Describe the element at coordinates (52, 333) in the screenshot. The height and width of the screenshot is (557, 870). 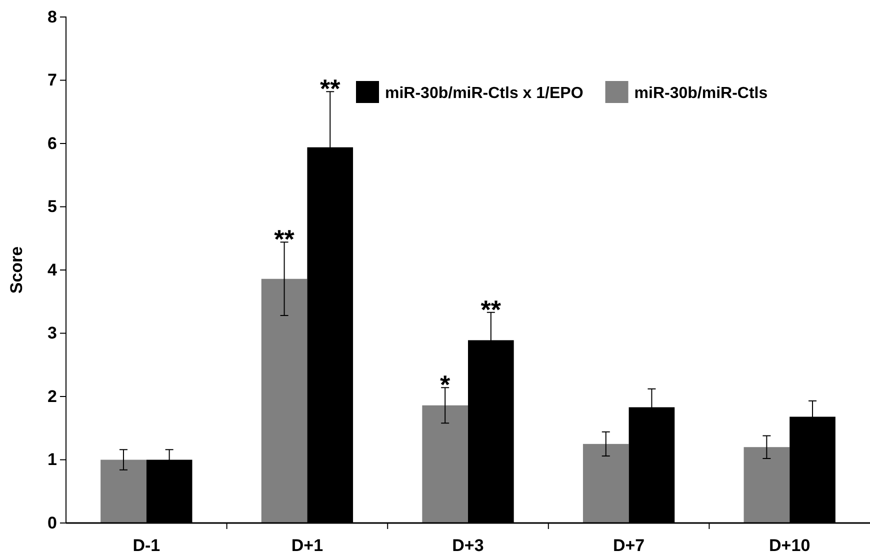
I see `y-tick-label: 3` at that location.